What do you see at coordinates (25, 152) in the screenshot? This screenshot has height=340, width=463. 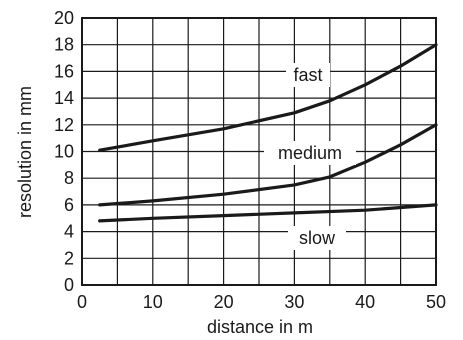 I see `y-axis-title: resolution in mm` at bounding box center [25, 152].